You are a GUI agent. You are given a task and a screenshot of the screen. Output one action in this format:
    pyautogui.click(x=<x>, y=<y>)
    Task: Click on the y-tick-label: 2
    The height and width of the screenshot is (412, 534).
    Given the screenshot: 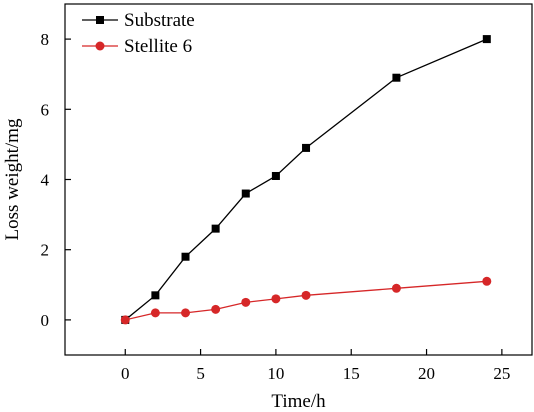 What is the action you would take?
    pyautogui.click(x=45, y=250)
    